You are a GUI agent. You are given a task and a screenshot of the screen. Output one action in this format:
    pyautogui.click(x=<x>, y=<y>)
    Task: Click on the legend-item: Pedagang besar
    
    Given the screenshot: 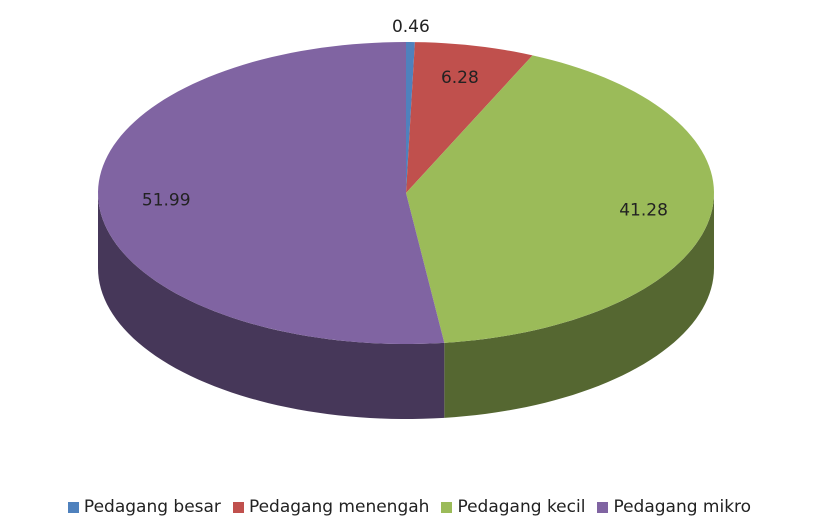 What is the action you would take?
    pyautogui.click(x=144, y=507)
    